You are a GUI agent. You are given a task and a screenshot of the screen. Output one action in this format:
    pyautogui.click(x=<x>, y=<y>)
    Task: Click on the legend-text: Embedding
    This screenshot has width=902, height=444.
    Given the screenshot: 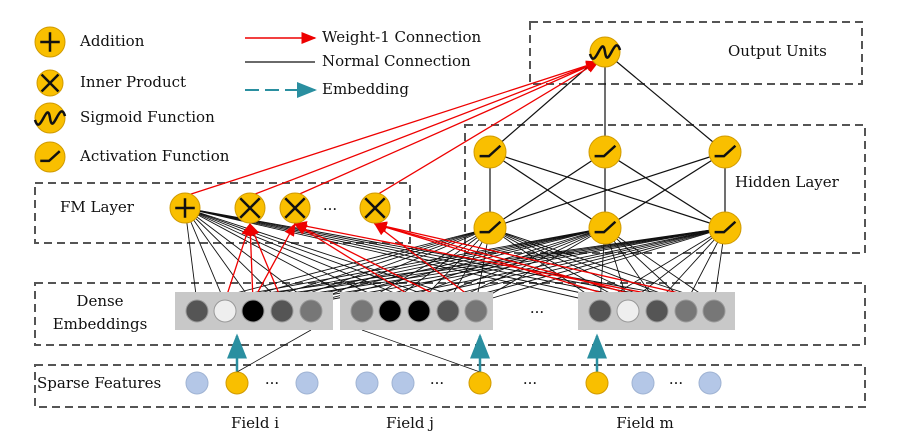 What is the action you would take?
    pyautogui.click(x=365, y=89)
    